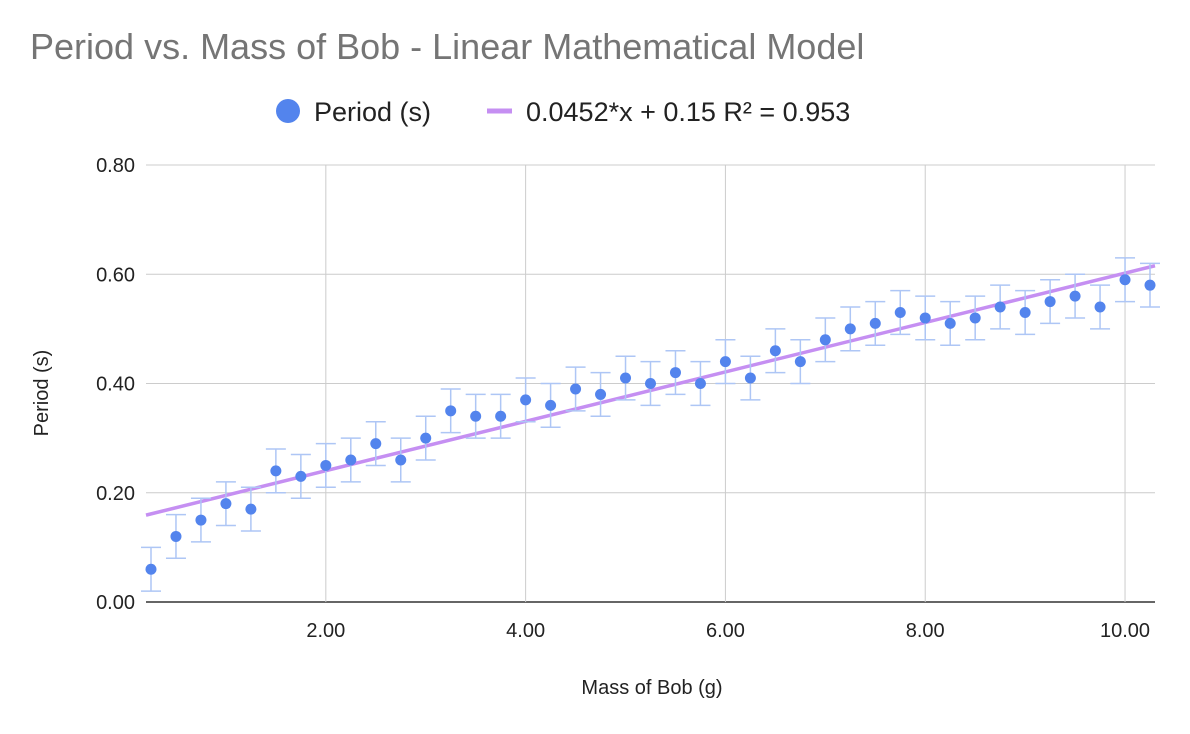  I want to click on legend-label-trendline: 0.0452*x + 0.15 R² = 0.953, so click(688, 112).